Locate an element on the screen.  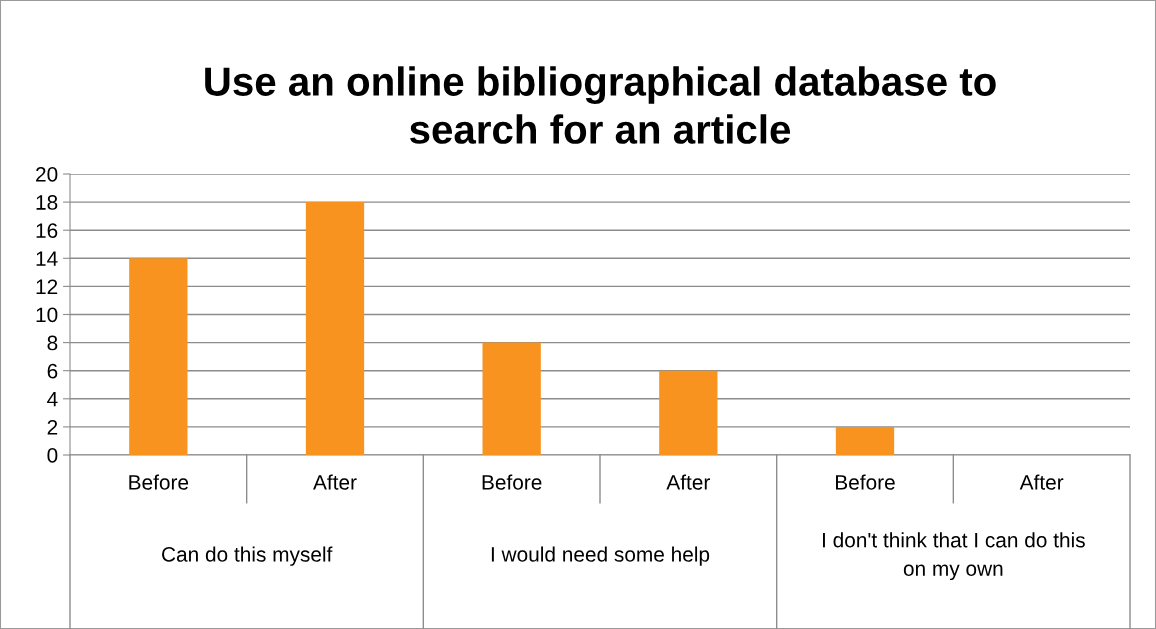
y-tick-label: 4 is located at coordinates (52, 399).